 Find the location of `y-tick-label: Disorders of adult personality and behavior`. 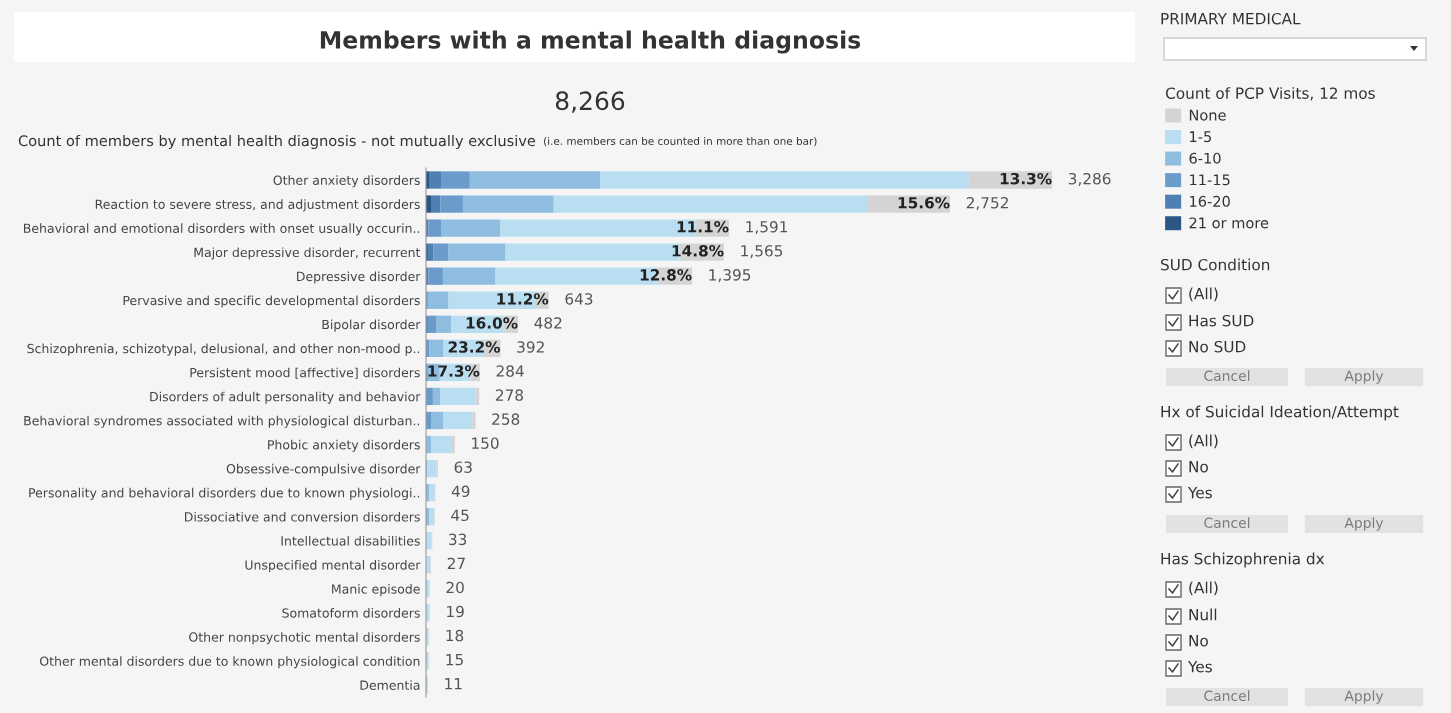

y-tick-label: Disorders of adult personality and behavior is located at coordinates (285, 397).